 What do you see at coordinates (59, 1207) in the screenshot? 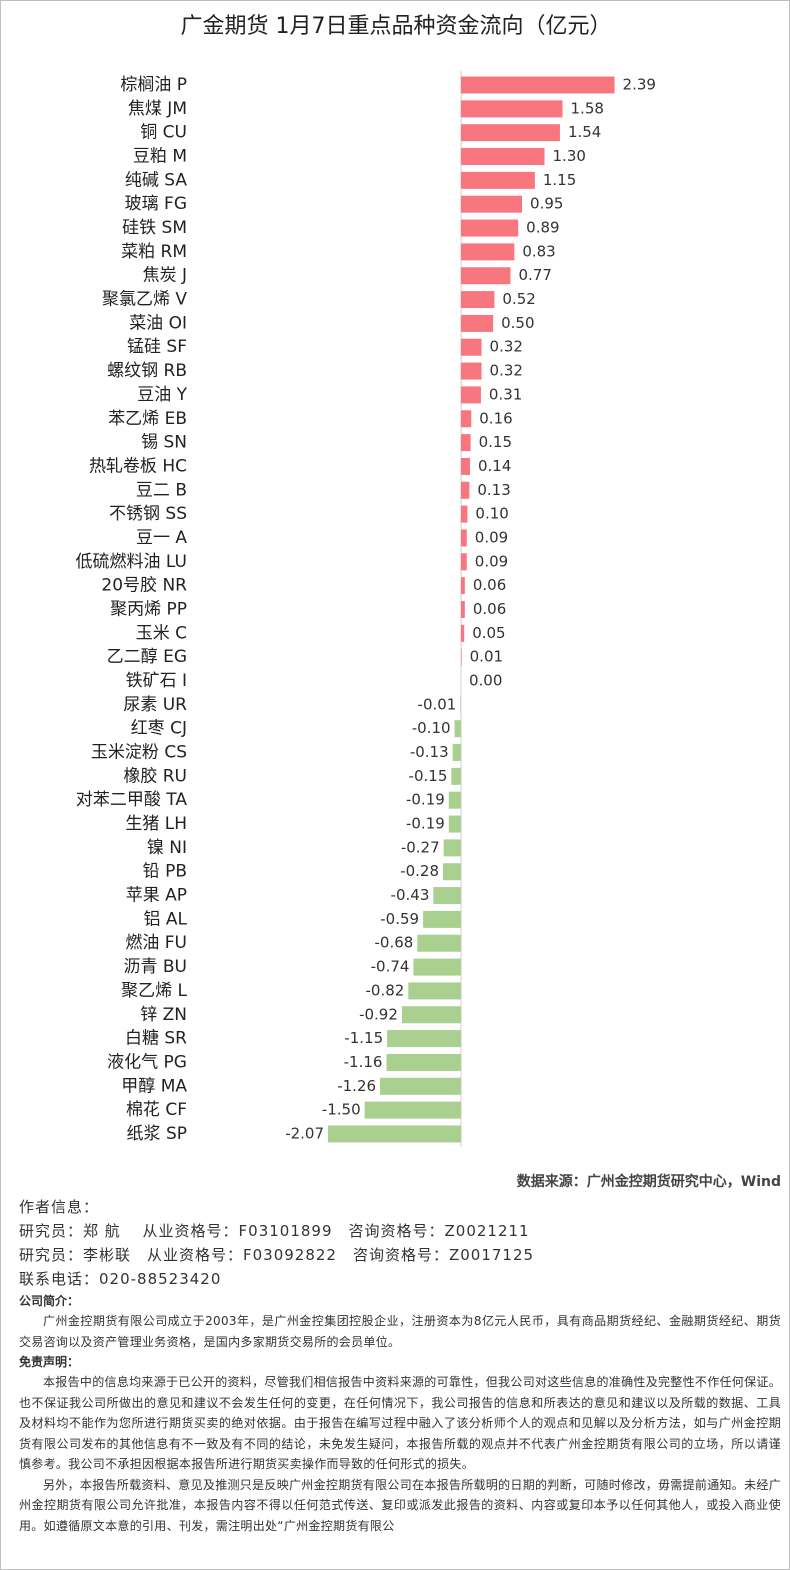
I see `author-heading: 作者信息：` at bounding box center [59, 1207].